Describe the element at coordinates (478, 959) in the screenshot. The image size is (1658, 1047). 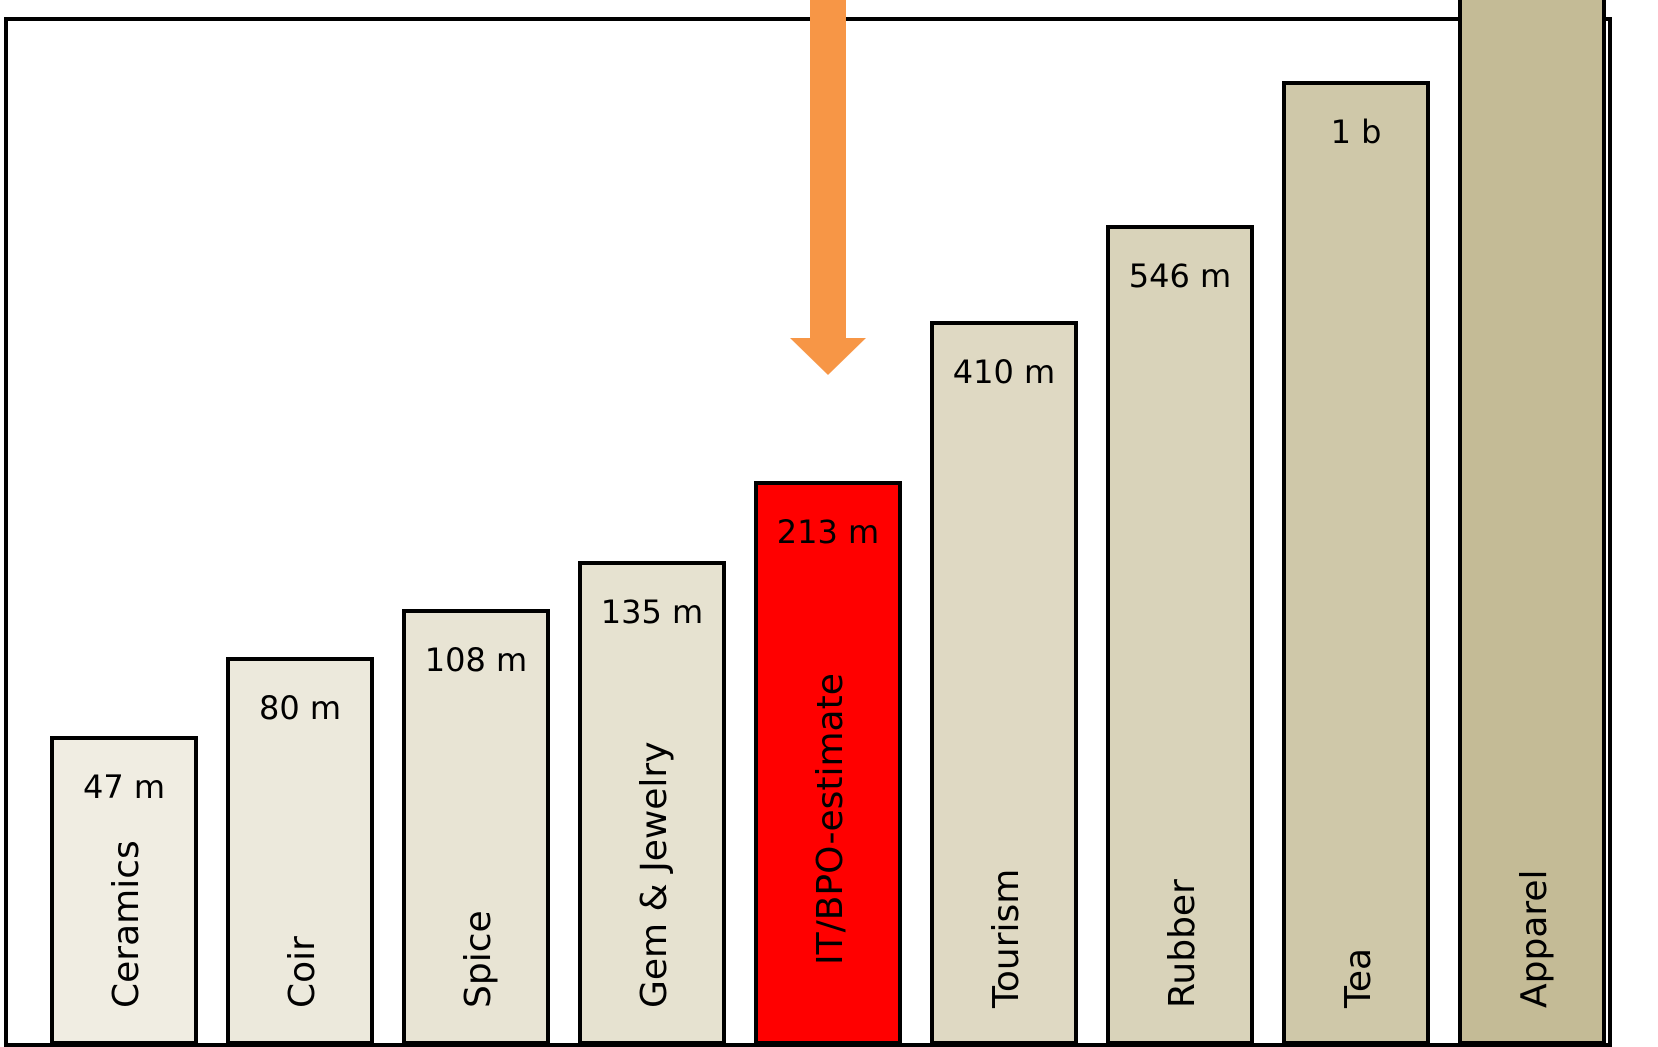
I see `category-label-spice: Spice` at that location.